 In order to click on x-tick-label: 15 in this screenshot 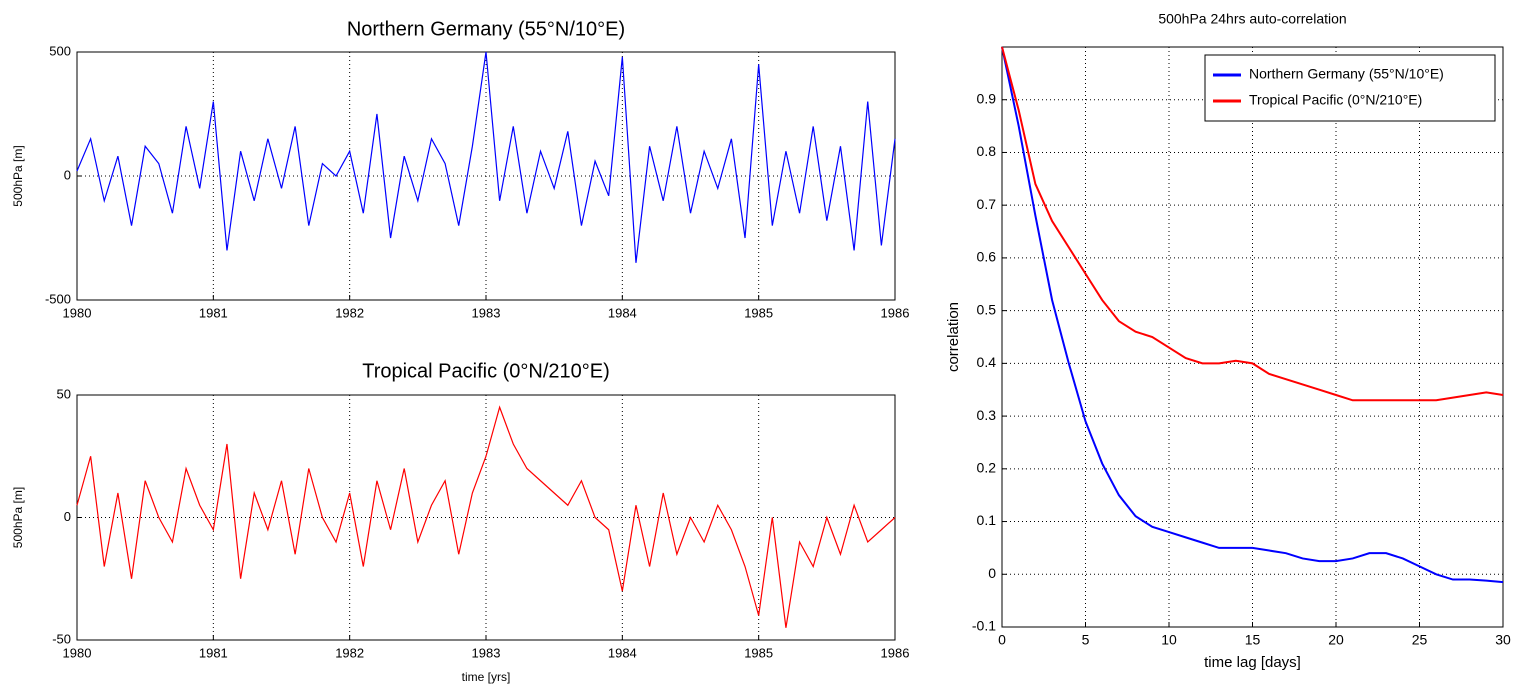, I will do `click(1253, 640)`.